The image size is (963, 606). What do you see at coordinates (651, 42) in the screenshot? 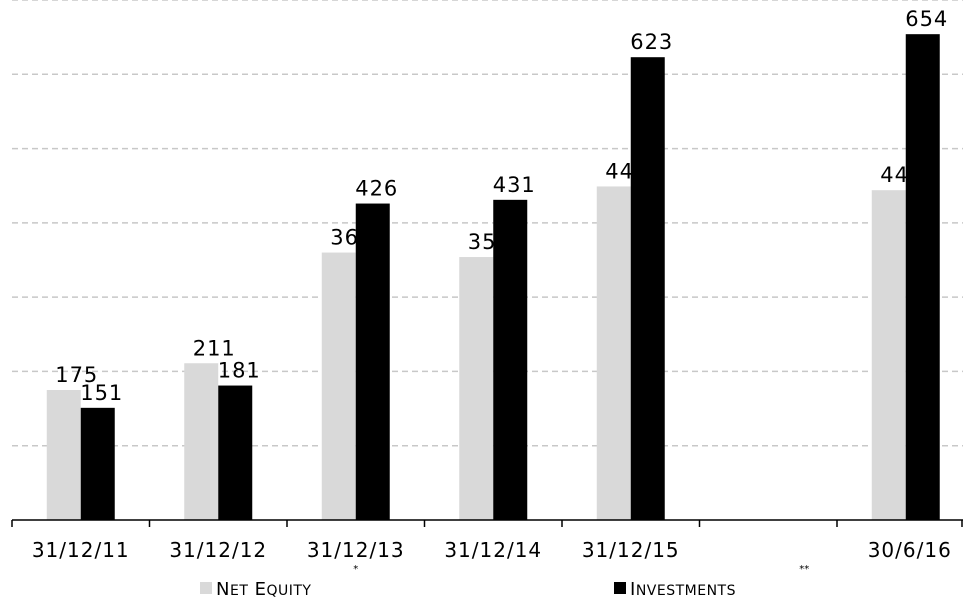
I see `data-label-investments-4: 623` at bounding box center [651, 42].